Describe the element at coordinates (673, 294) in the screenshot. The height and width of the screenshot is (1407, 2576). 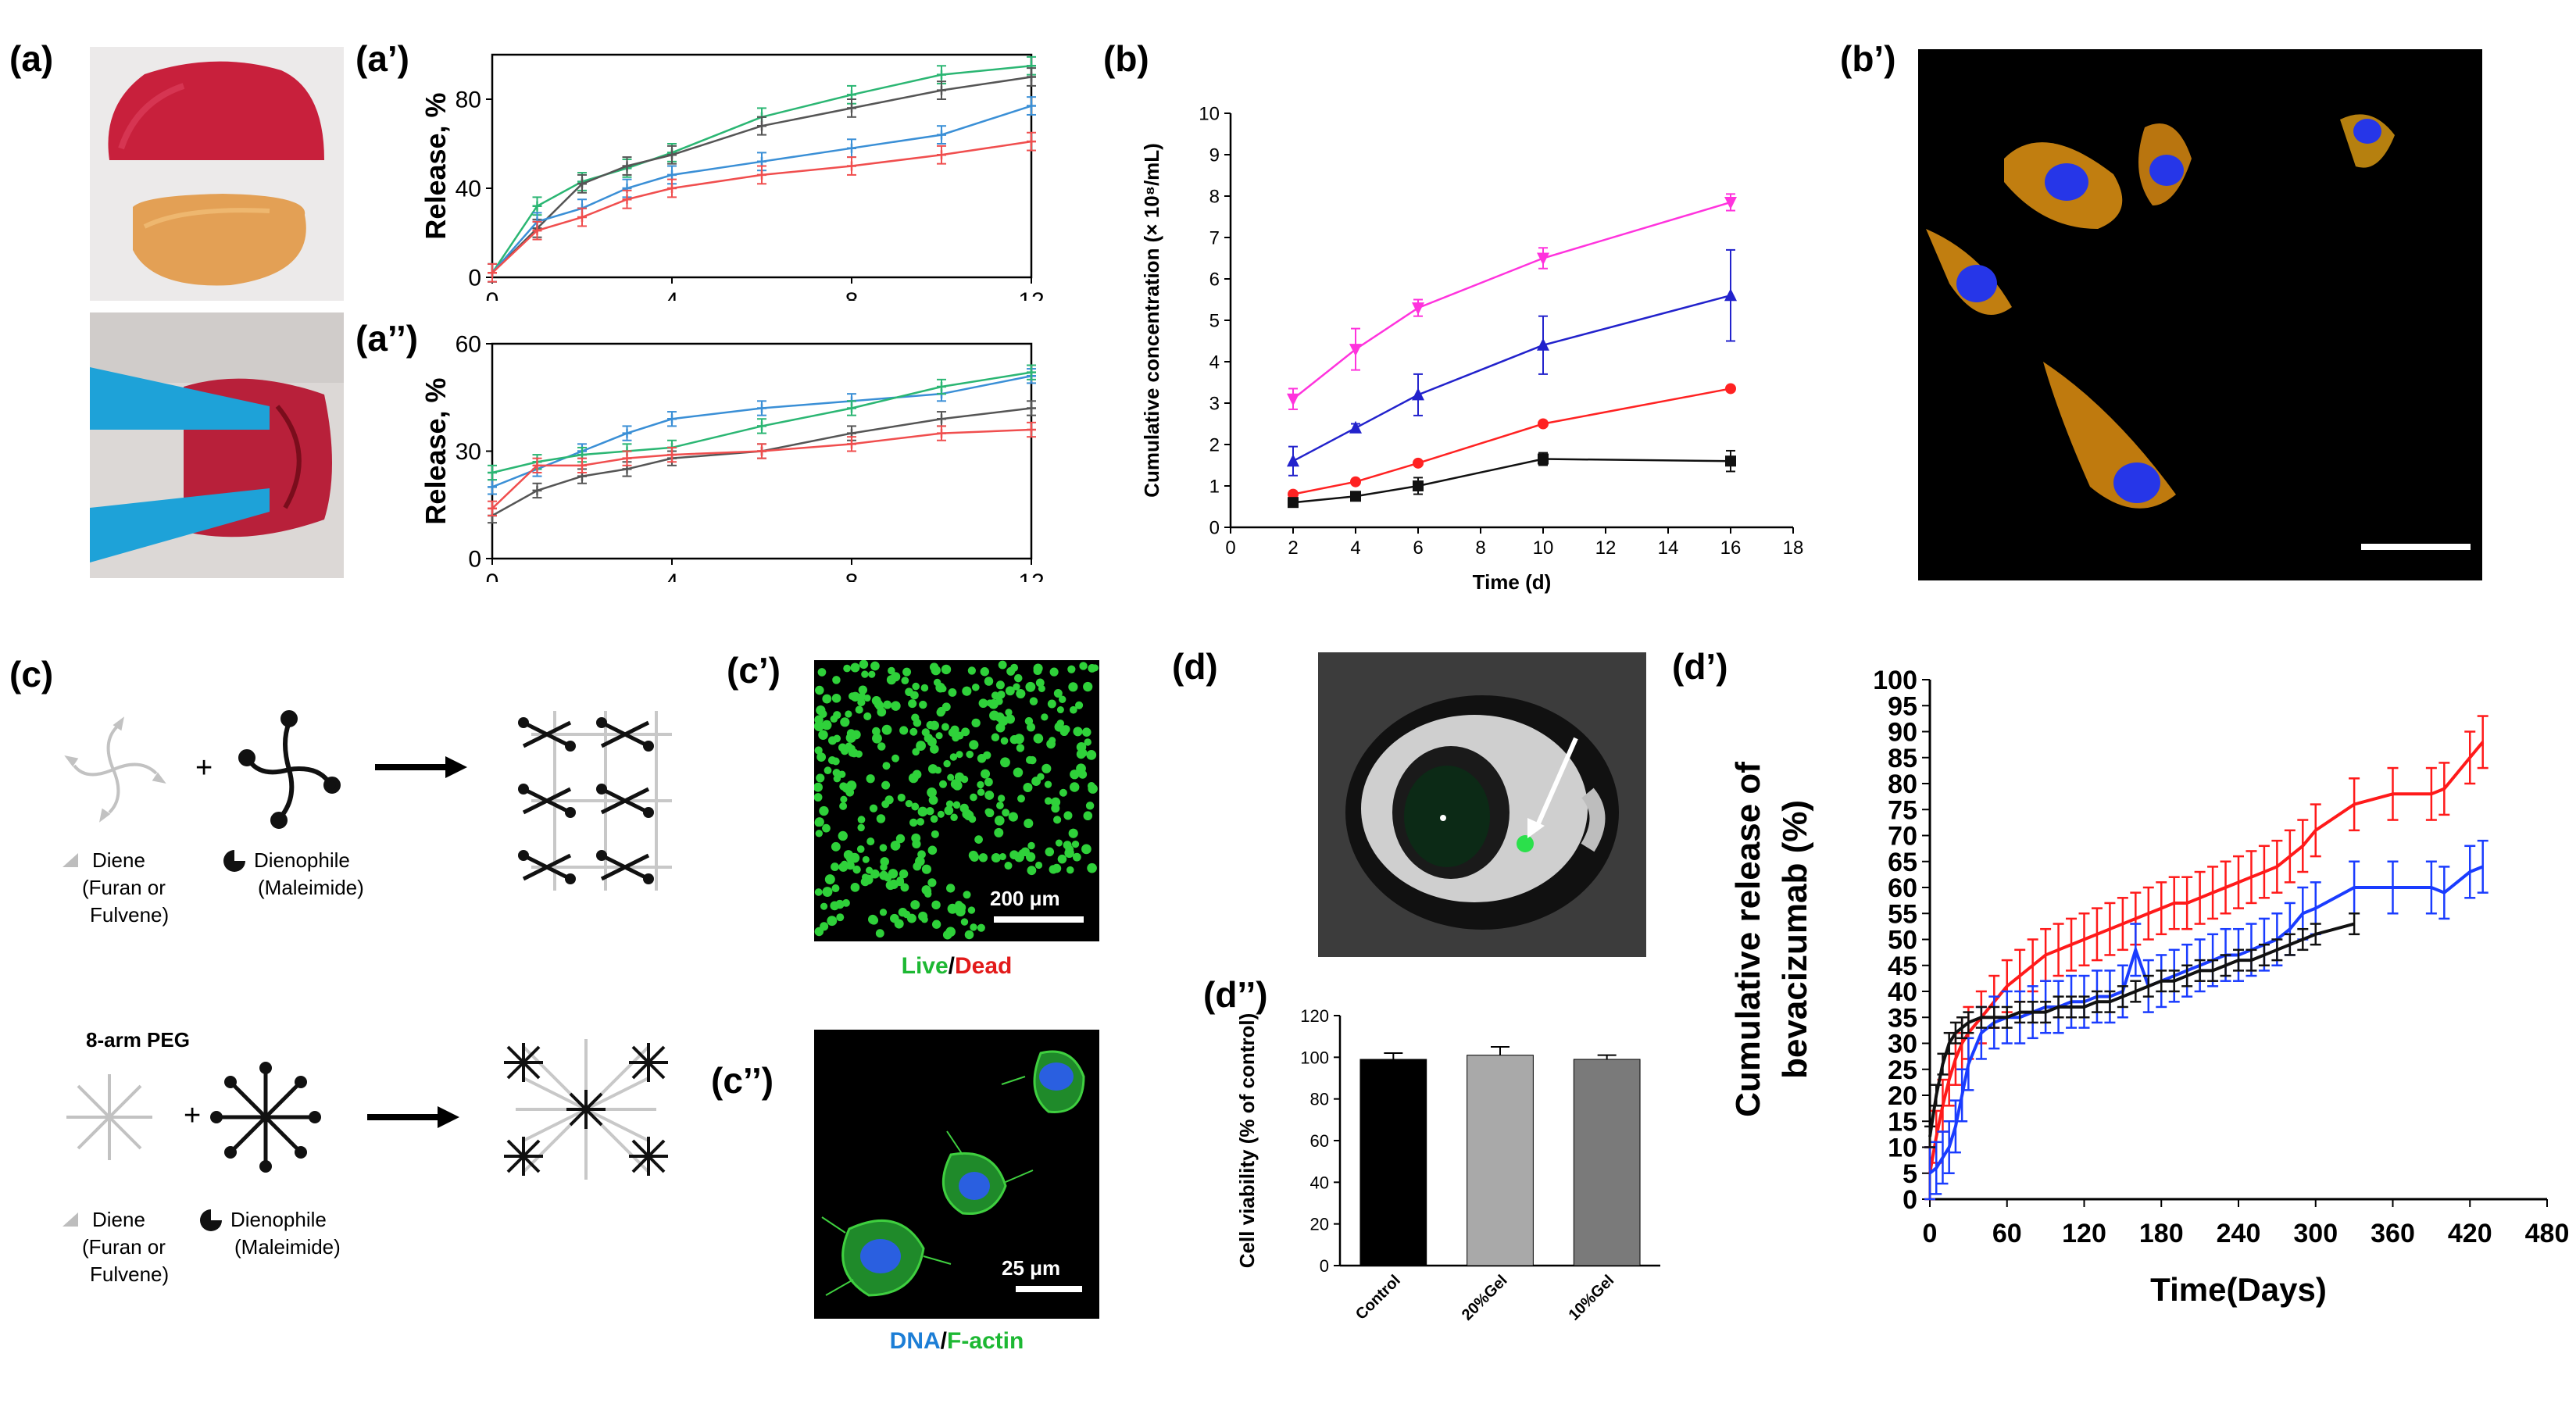
I see `a1-xtick-label: 4` at that location.